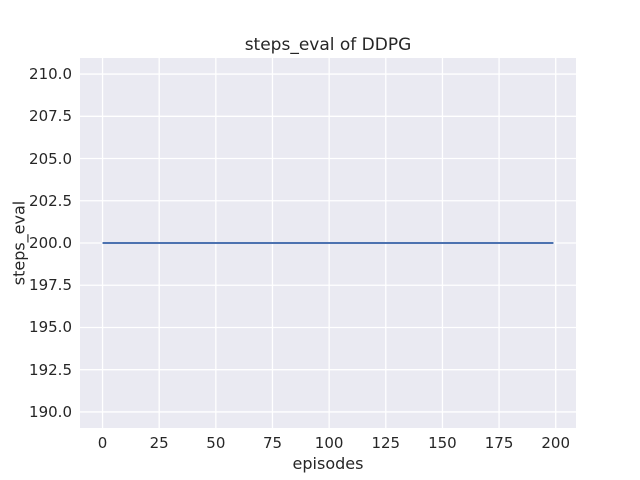 This screenshot has height=480, width=640. What do you see at coordinates (328, 45) in the screenshot?
I see `chart-title: steps_eval of DDPG` at bounding box center [328, 45].